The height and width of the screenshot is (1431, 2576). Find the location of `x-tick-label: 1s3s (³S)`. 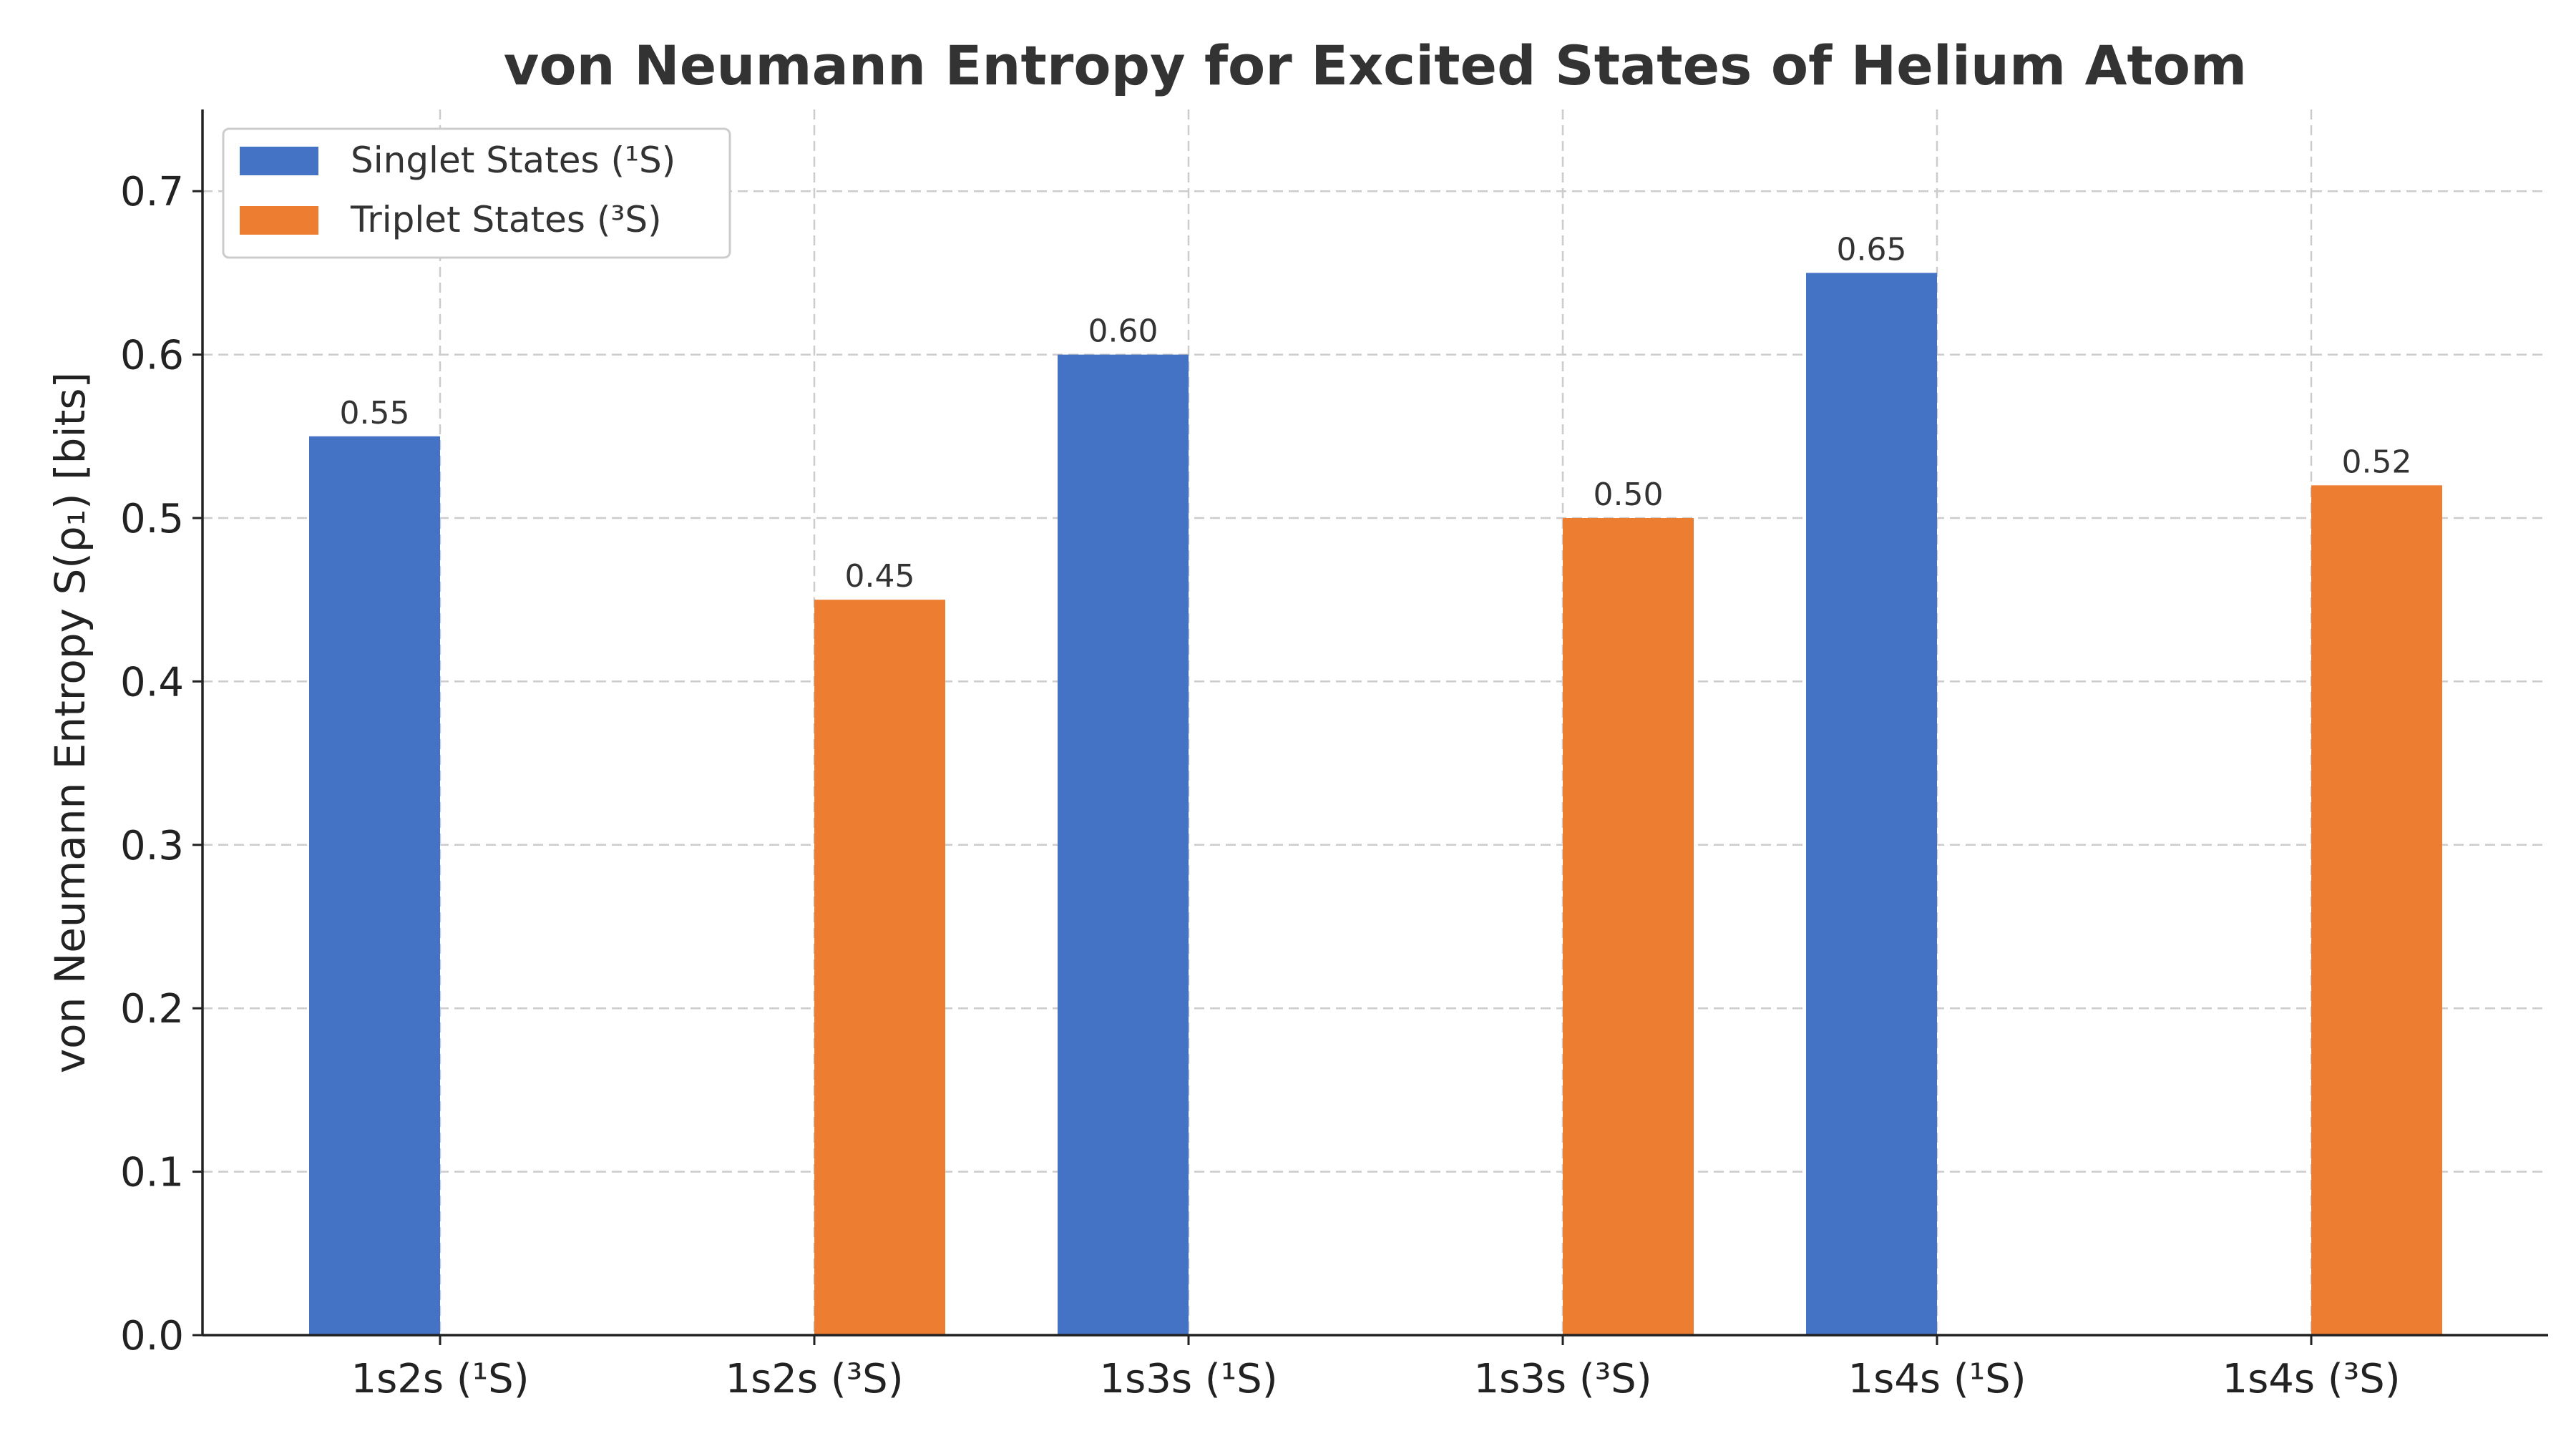

x-tick-label: 1s3s (³S) is located at coordinates (1563, 1379).